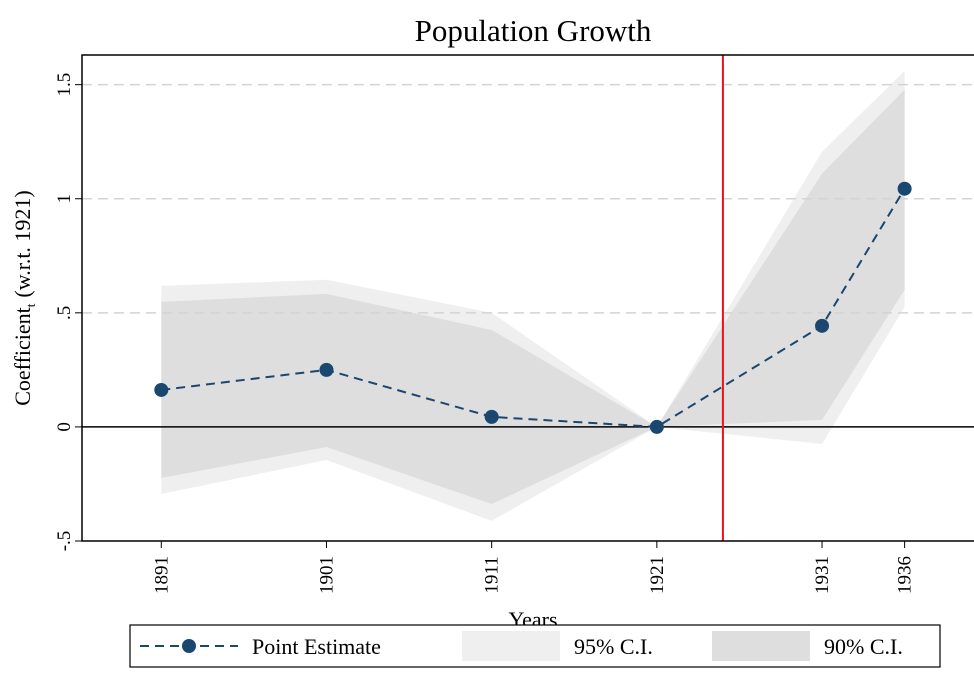  What do you see at coordinates (533, 30) in the screenshot?
I see `chart-title: Population Growth` at bounding box center [533, 30].